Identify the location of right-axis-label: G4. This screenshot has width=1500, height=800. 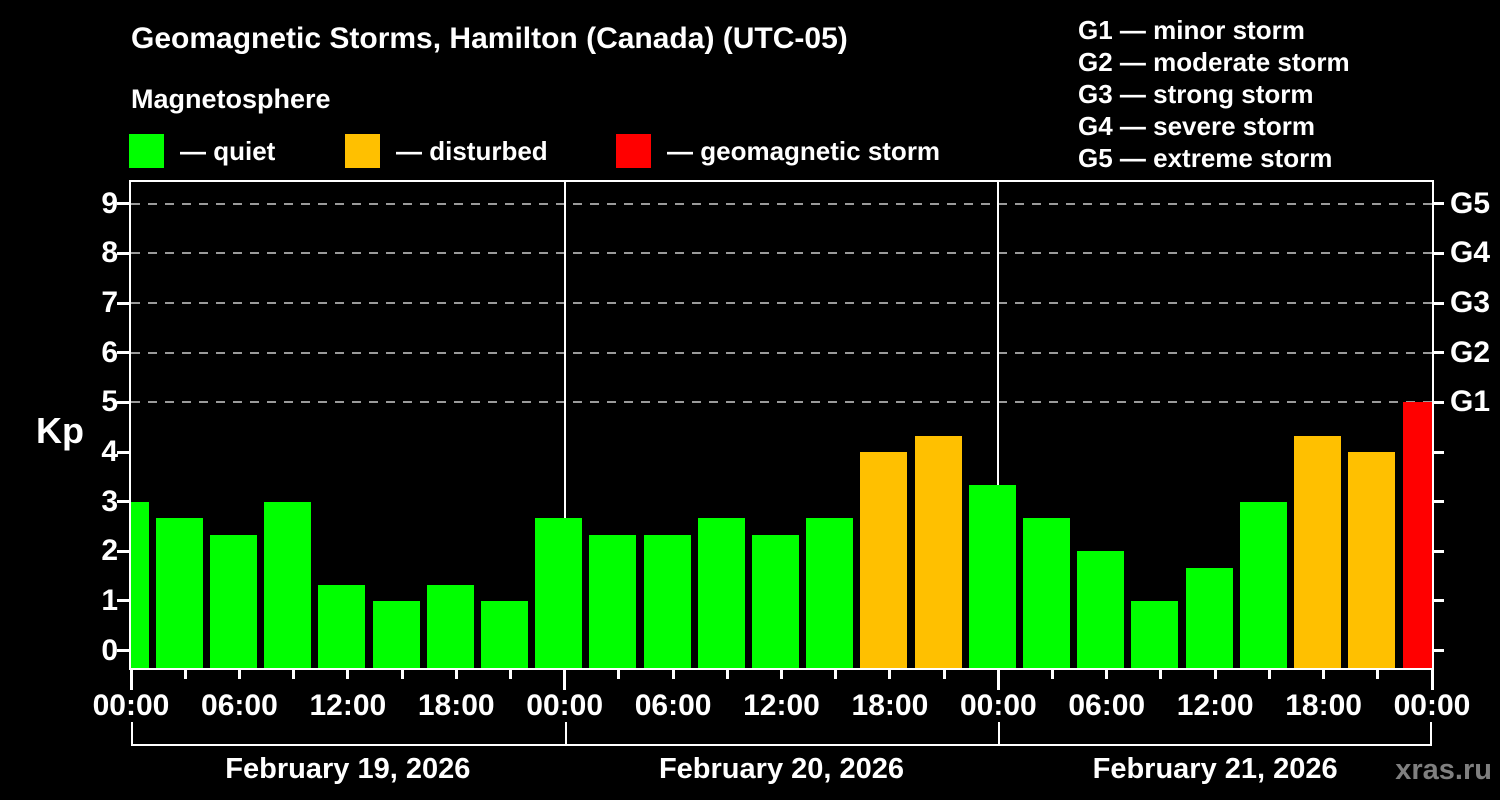
(1470, 253).